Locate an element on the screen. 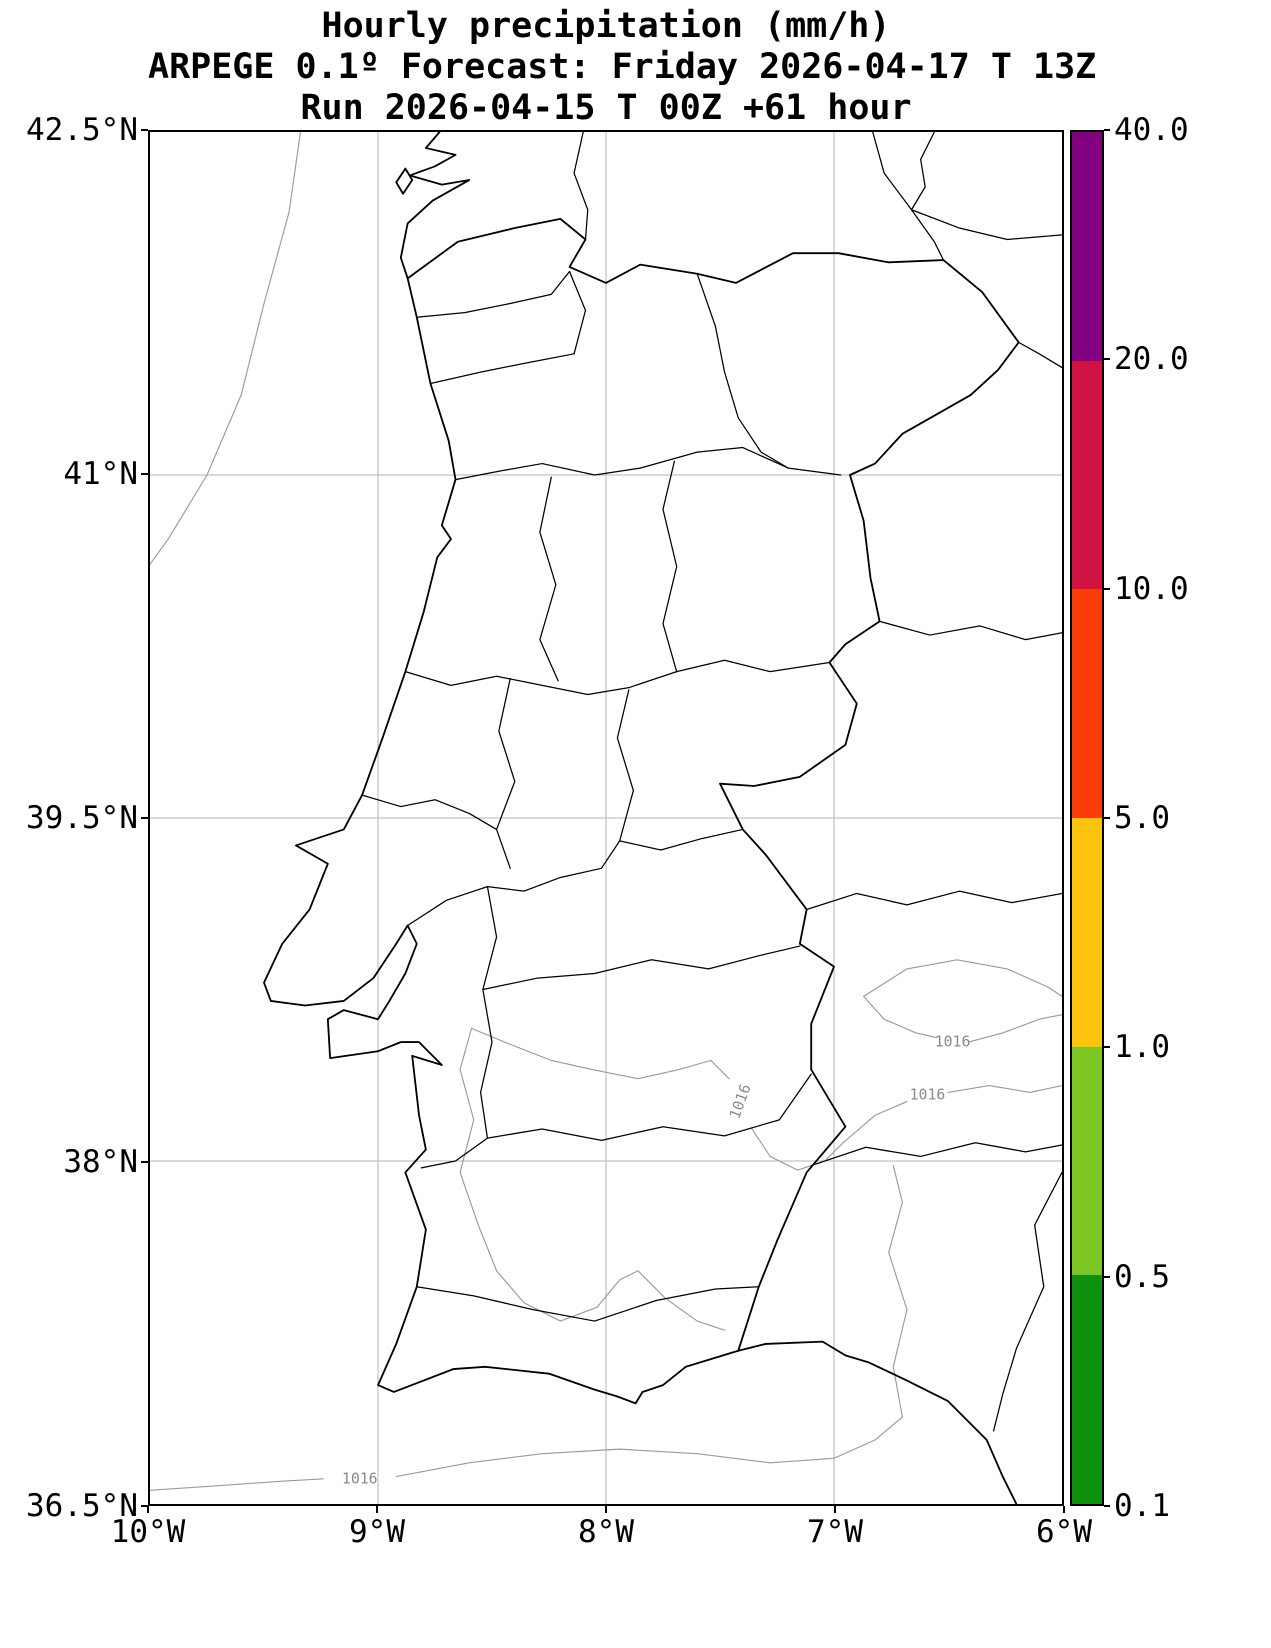 This screenshot has width=1271, height=1648. lon-tick-9W: 9°W is located at coordinates (377, 1532).